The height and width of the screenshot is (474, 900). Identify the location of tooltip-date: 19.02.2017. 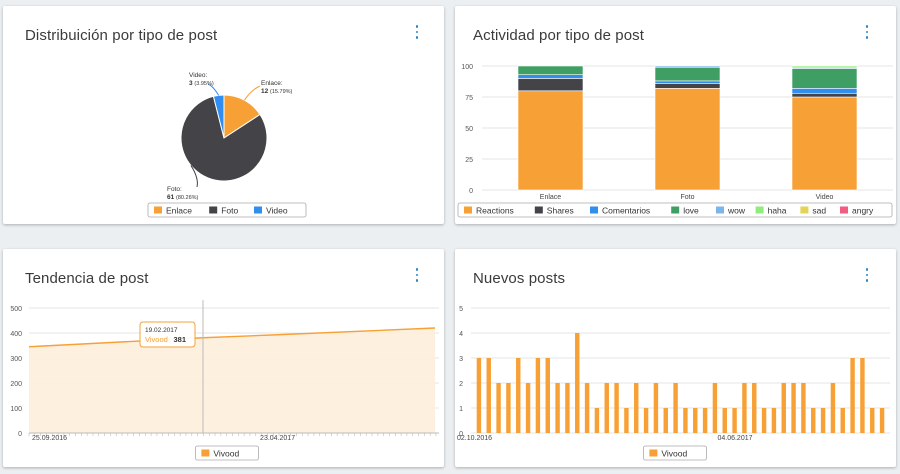
(161, 330).